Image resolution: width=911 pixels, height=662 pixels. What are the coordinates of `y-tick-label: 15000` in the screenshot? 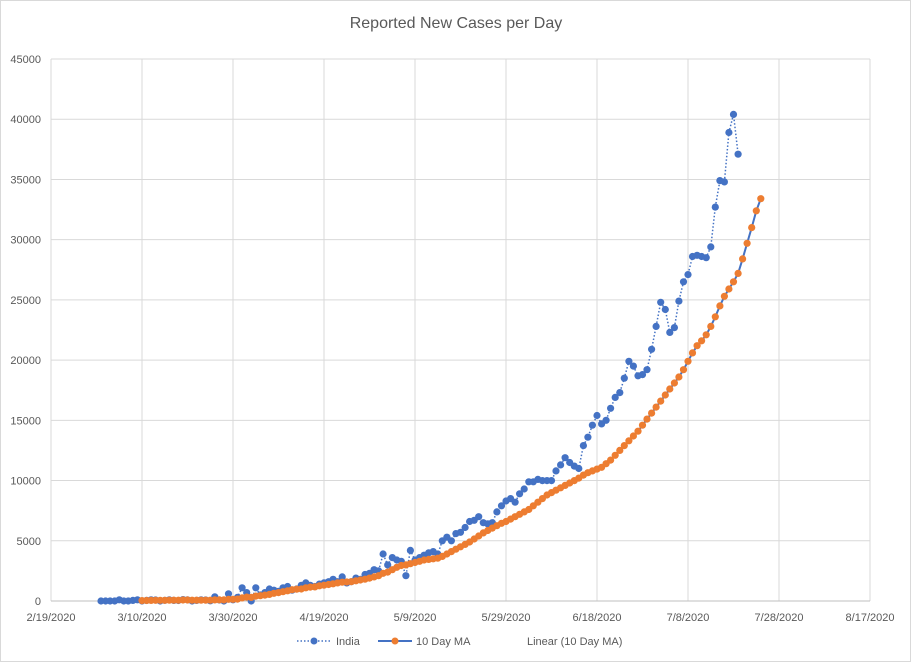 It's located at (25, 421).